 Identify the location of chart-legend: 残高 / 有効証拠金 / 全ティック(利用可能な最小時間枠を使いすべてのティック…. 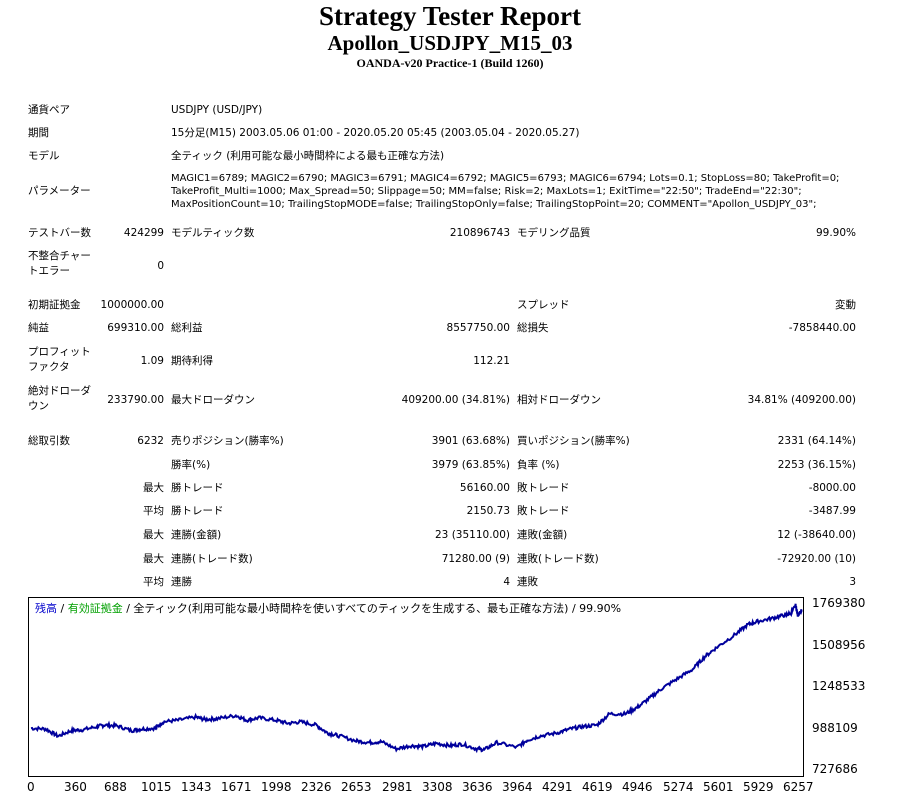
(328, 609).